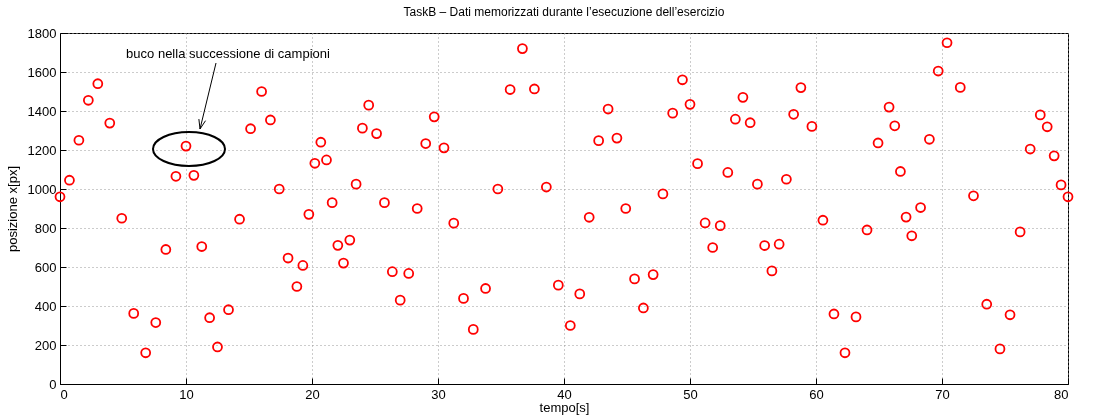 This screenshot has height=420, width=1093. I want to click on y-tick-label: 1000, so click(42, 189).